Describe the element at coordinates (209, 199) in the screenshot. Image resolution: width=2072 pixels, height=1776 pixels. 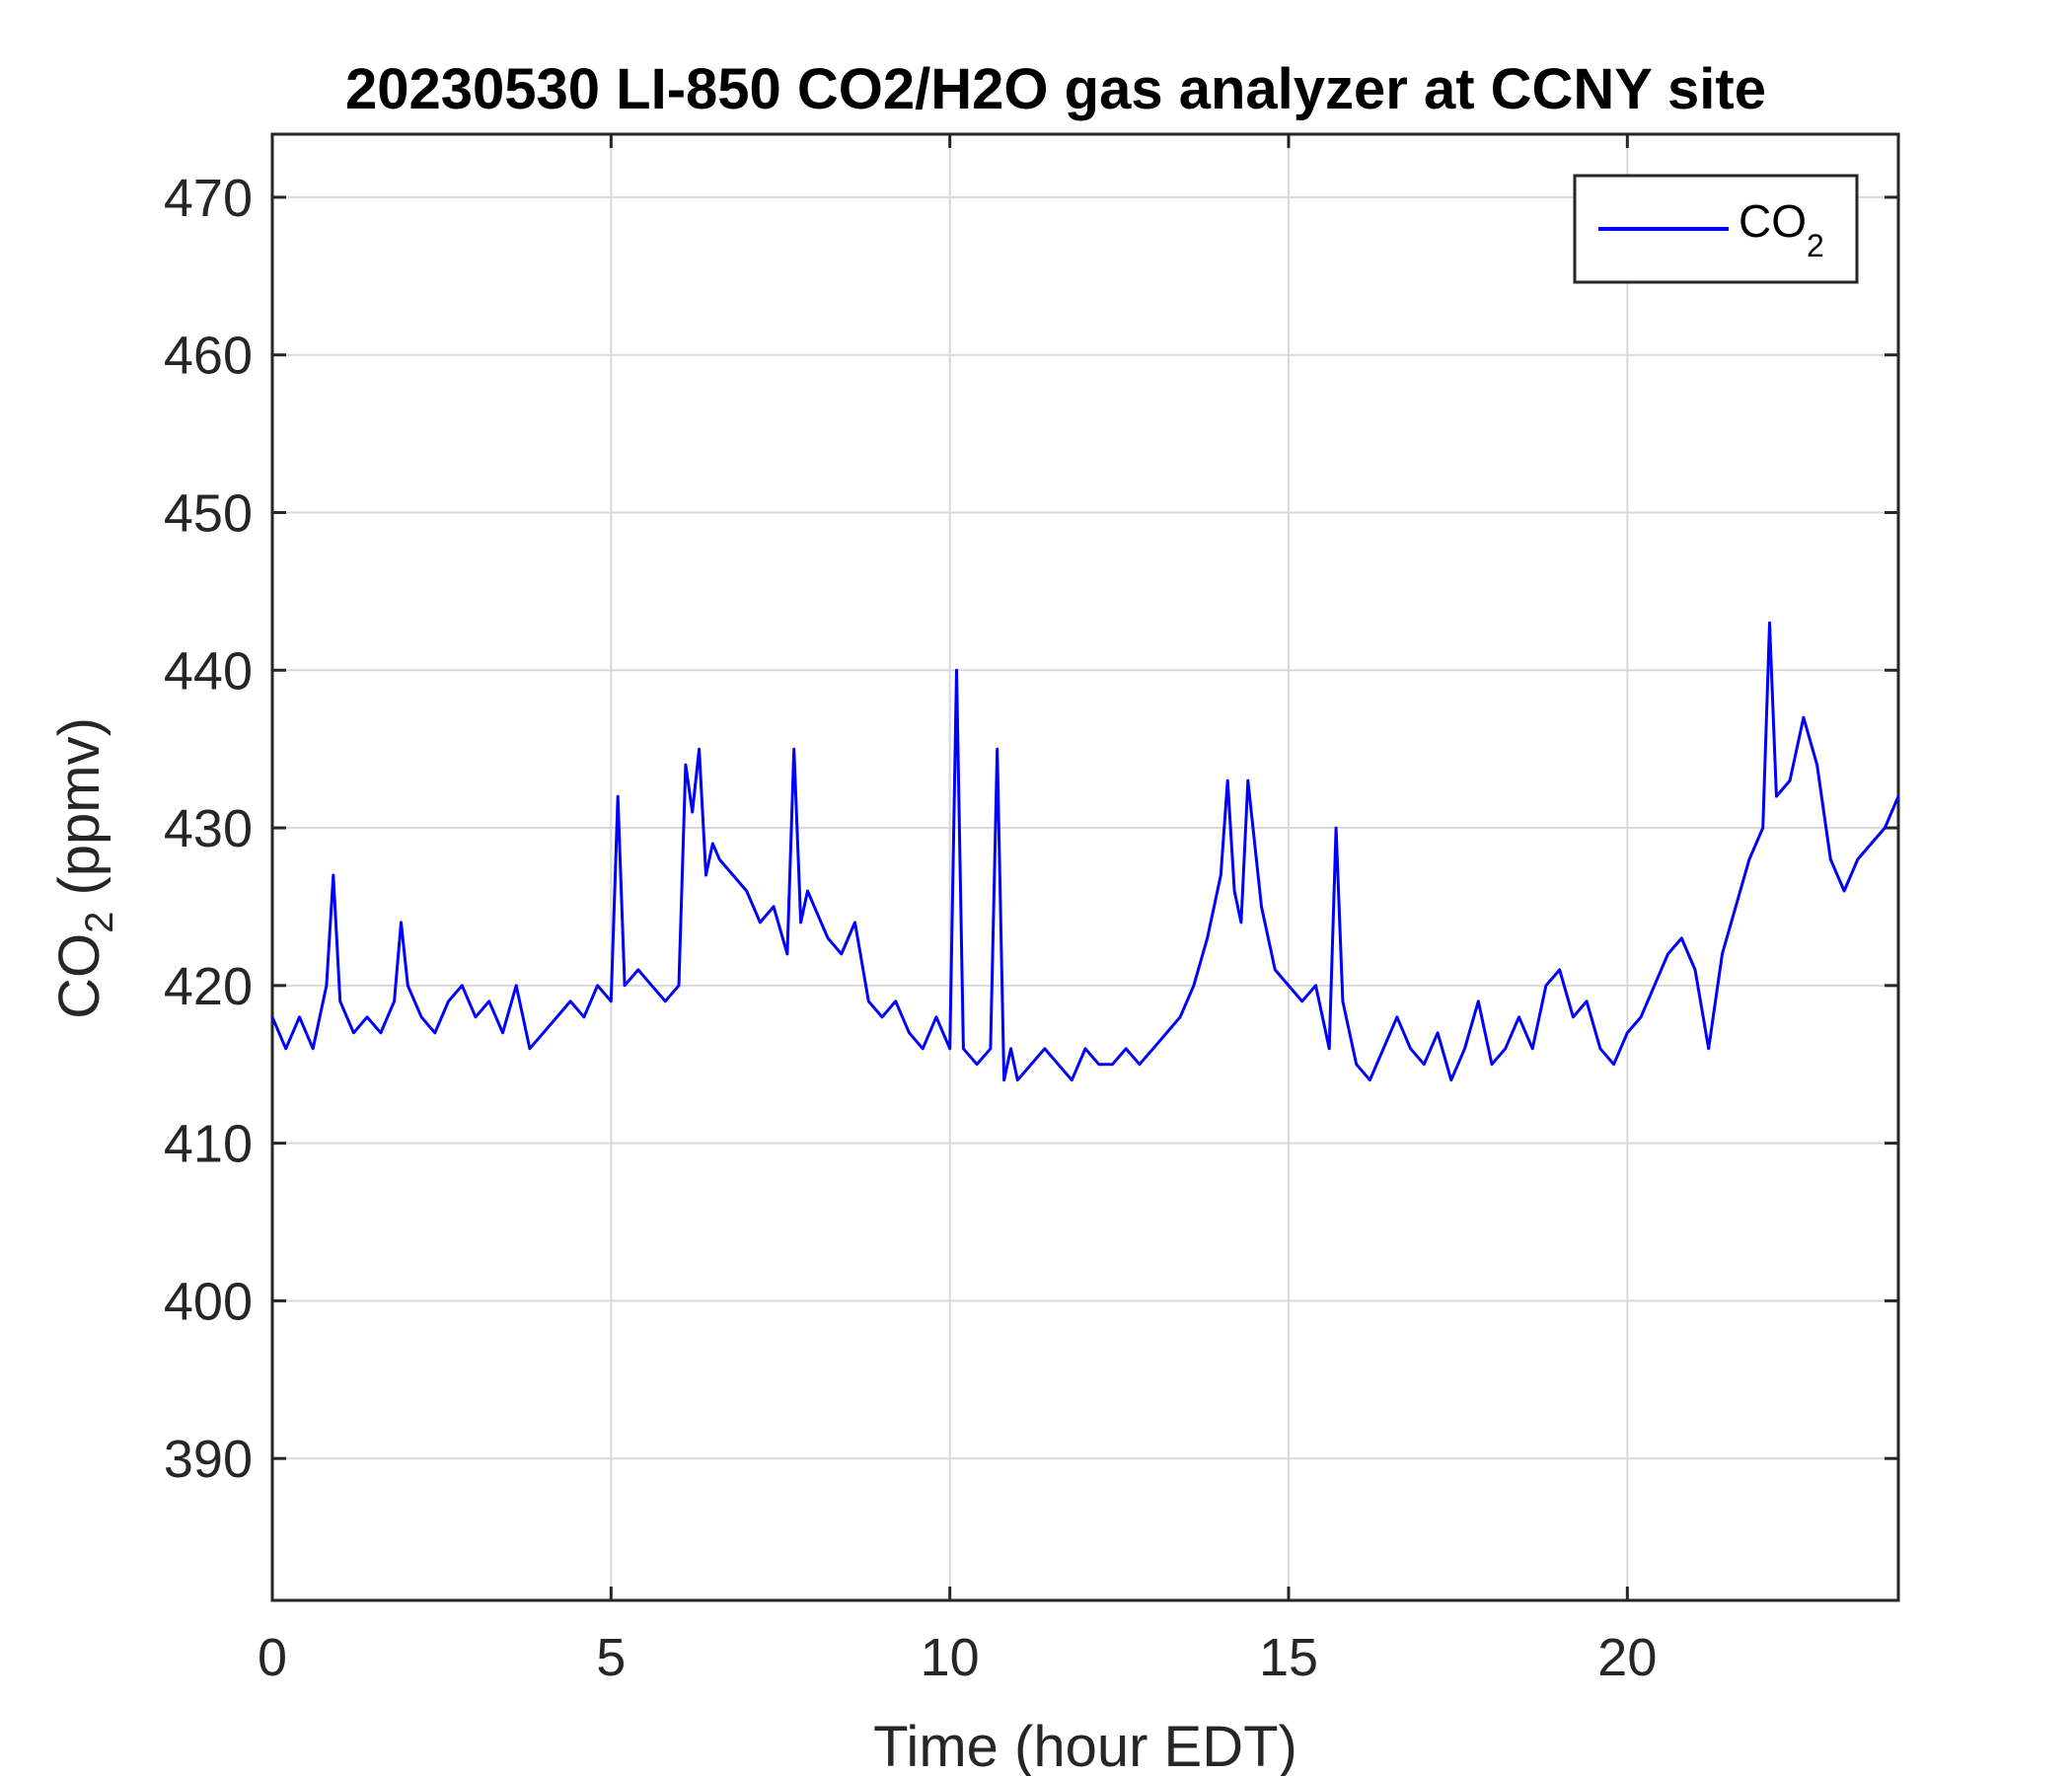
I see `y-tick-label: 470` at that location.